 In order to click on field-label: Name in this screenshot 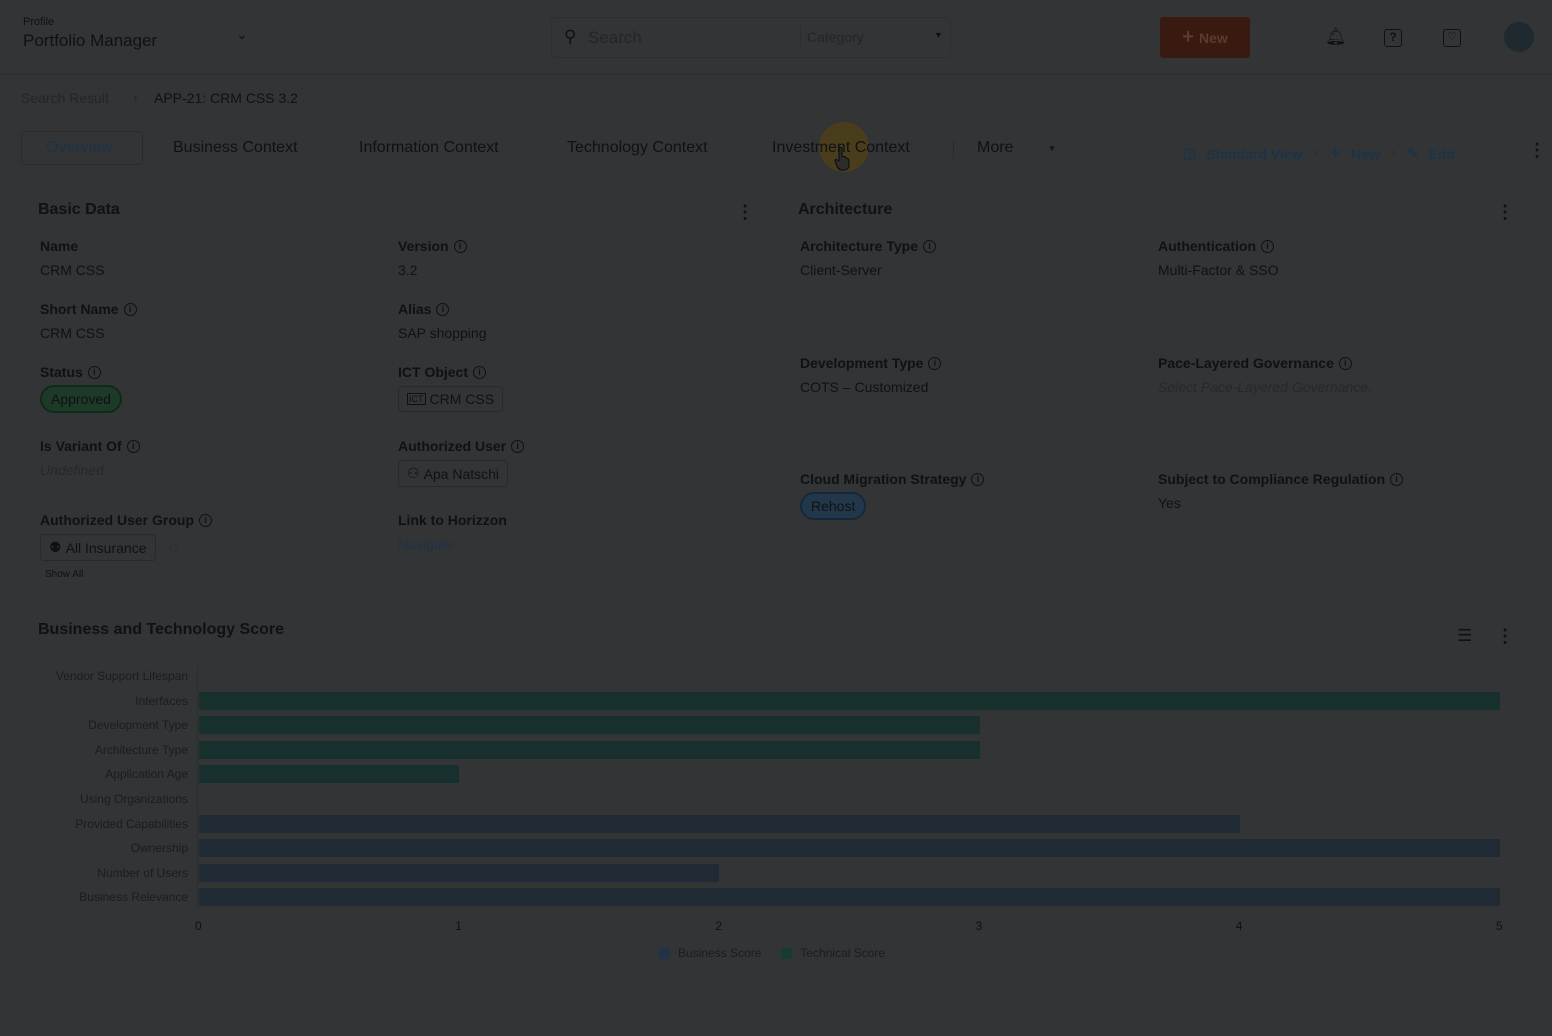, I will do `click(59, 246)`.